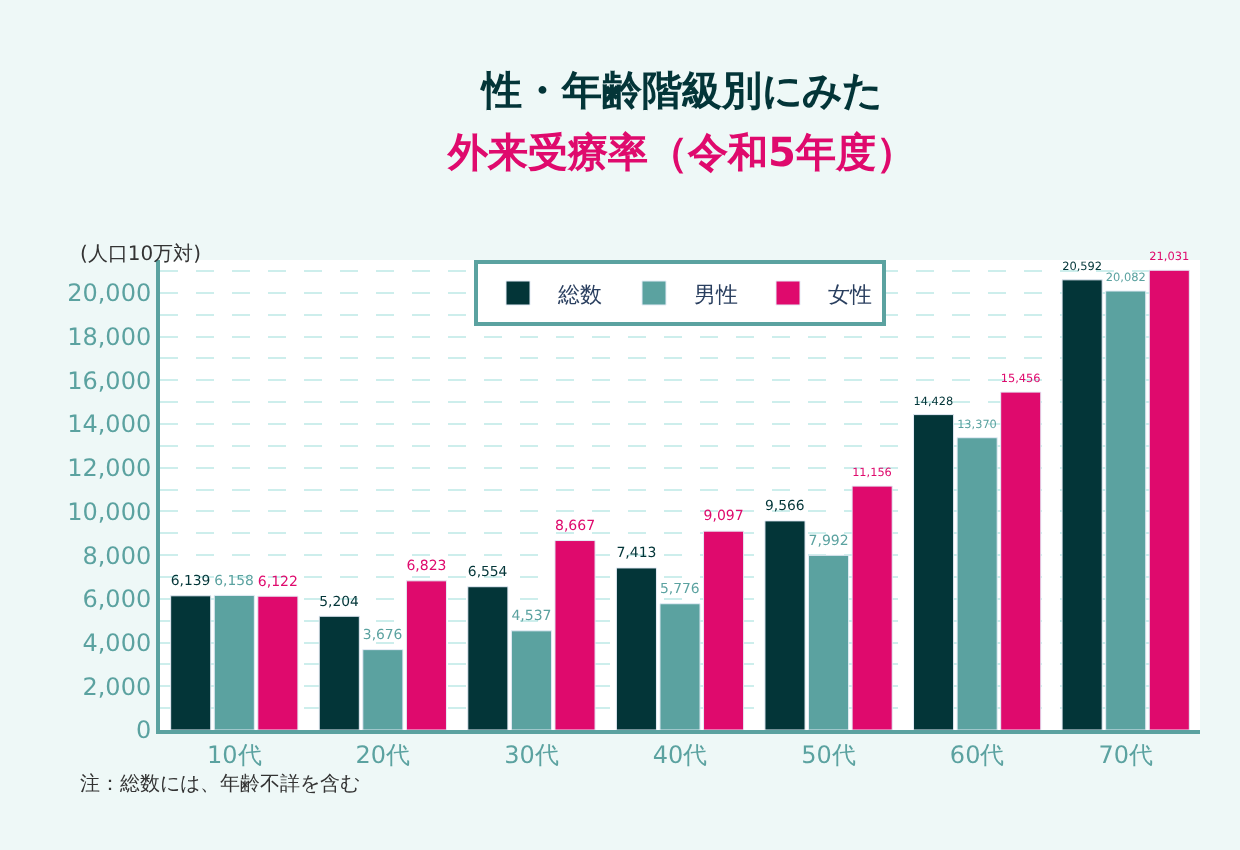 The width and height of the screenshot is (1240, 850). What do you see at coordinates (143, 730) in the screenshot?
I see `y-tick-label: 0` at bounding box center [143, 730].